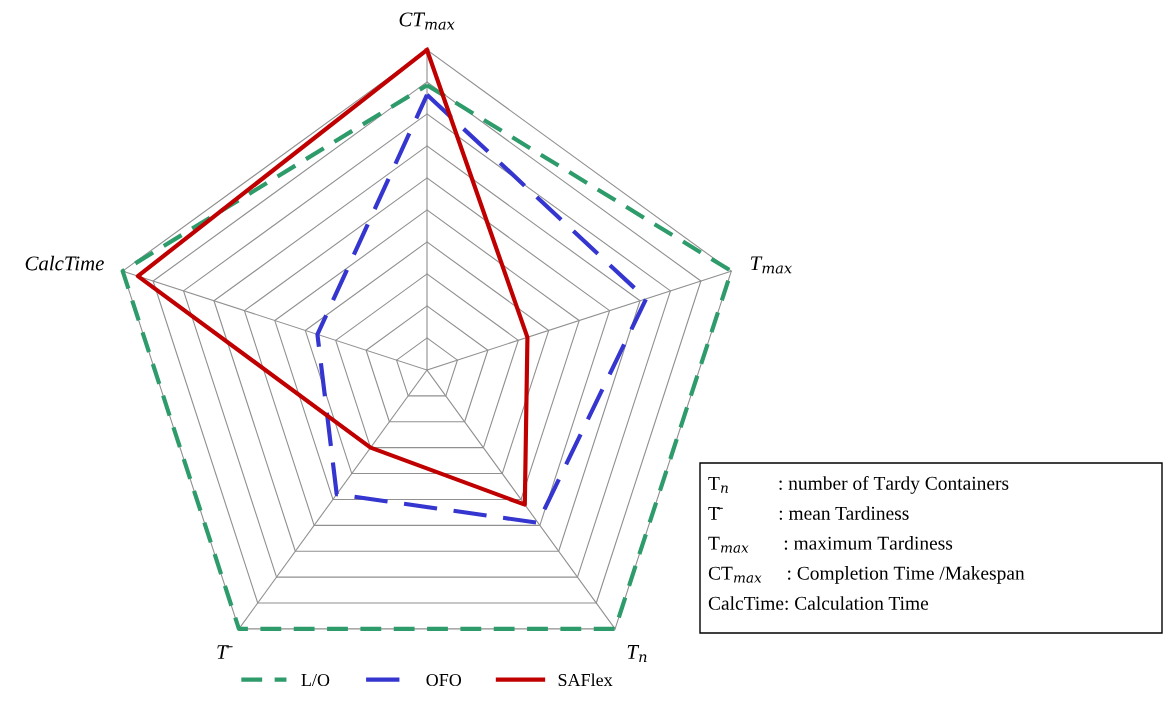 The image size is (1164, 706). Describe the element at coordinates (830, 544) in the screenshot. I see `text: T$_{max}$ : maximum Tardiness` at that location.